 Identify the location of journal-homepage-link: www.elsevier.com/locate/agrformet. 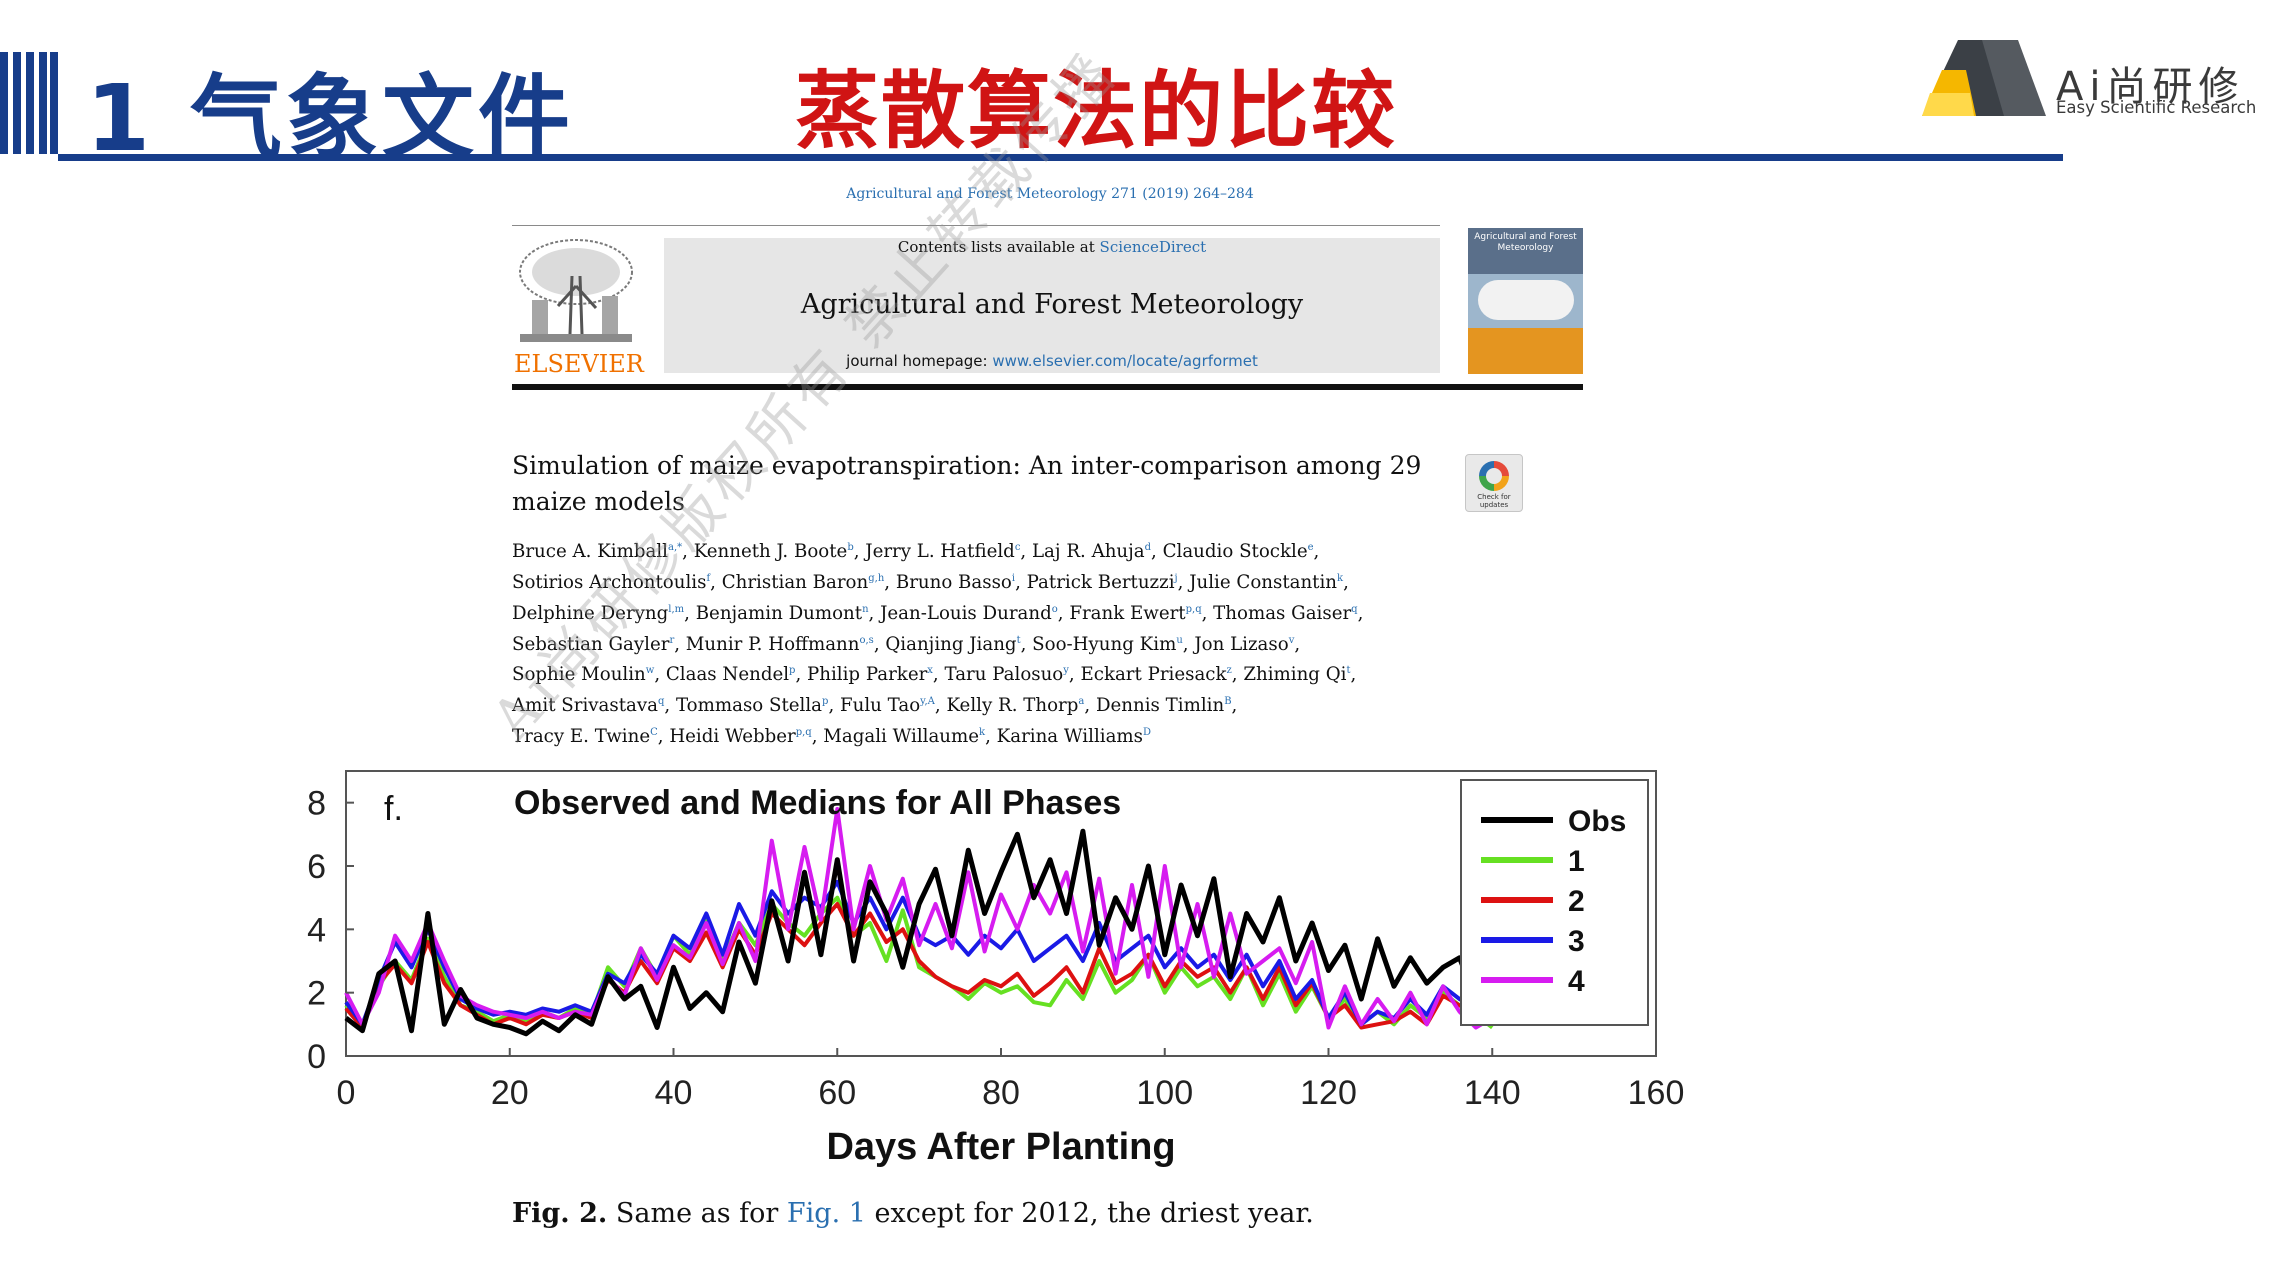
(1125, 361).